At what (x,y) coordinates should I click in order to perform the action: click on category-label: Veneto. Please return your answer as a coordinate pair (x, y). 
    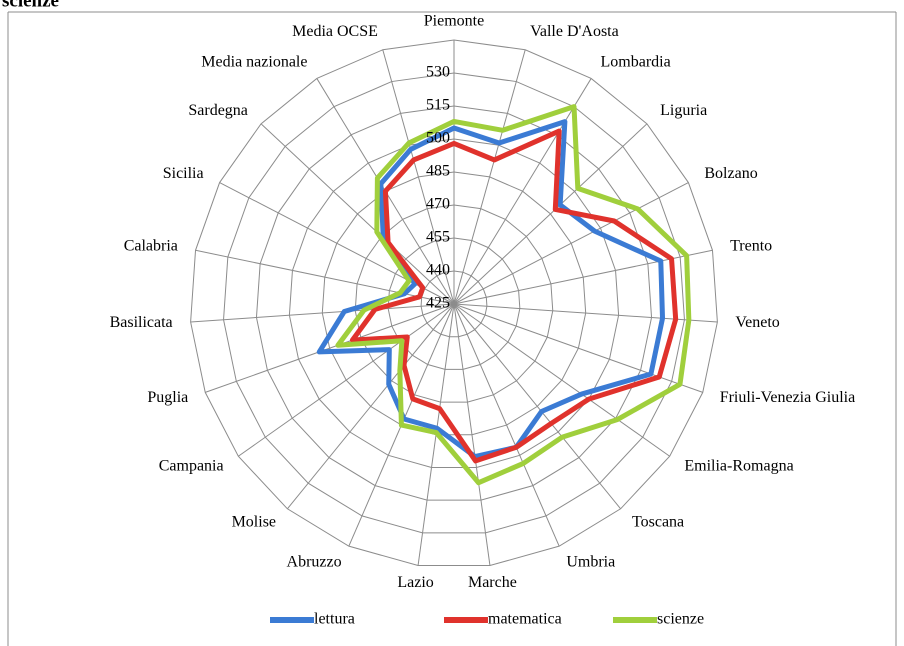
    Looking at the image, I should click on (757, 322).